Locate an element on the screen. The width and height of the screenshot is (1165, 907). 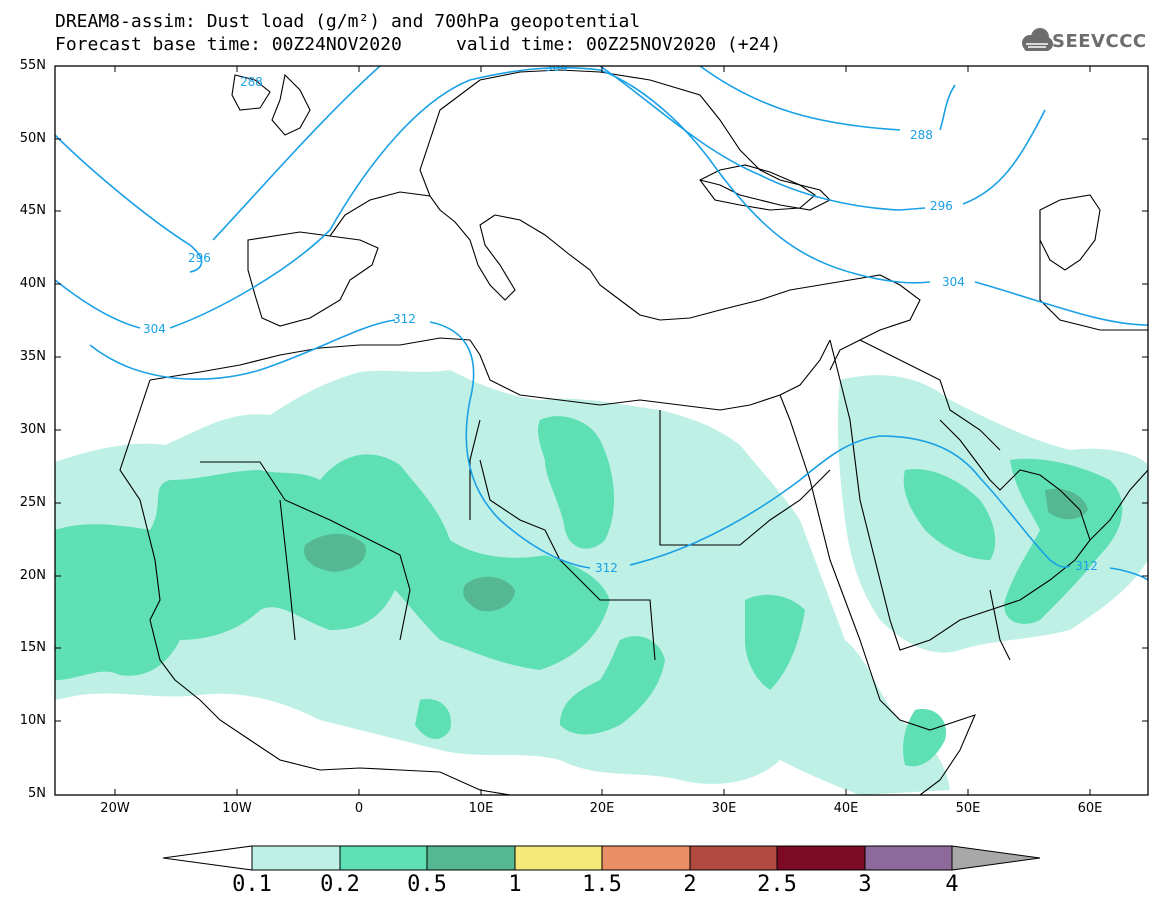
colorbar-label: 1 is located at coordinates (515, 884).